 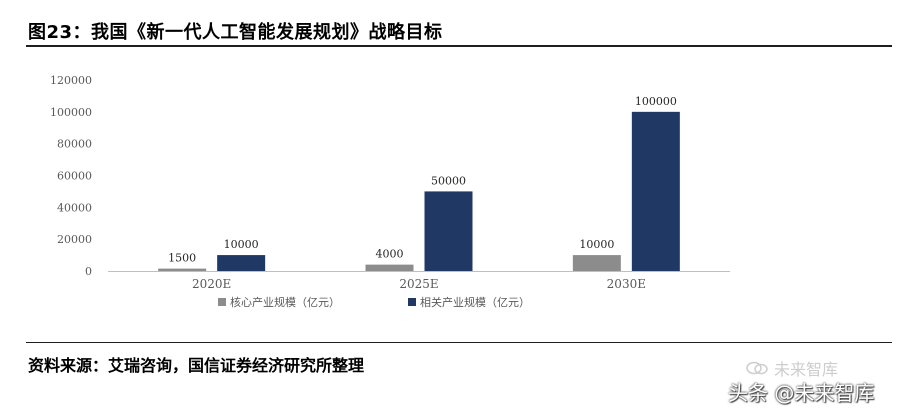 I want to click on y-tick-label: 40000, so click(x=74, y=207).